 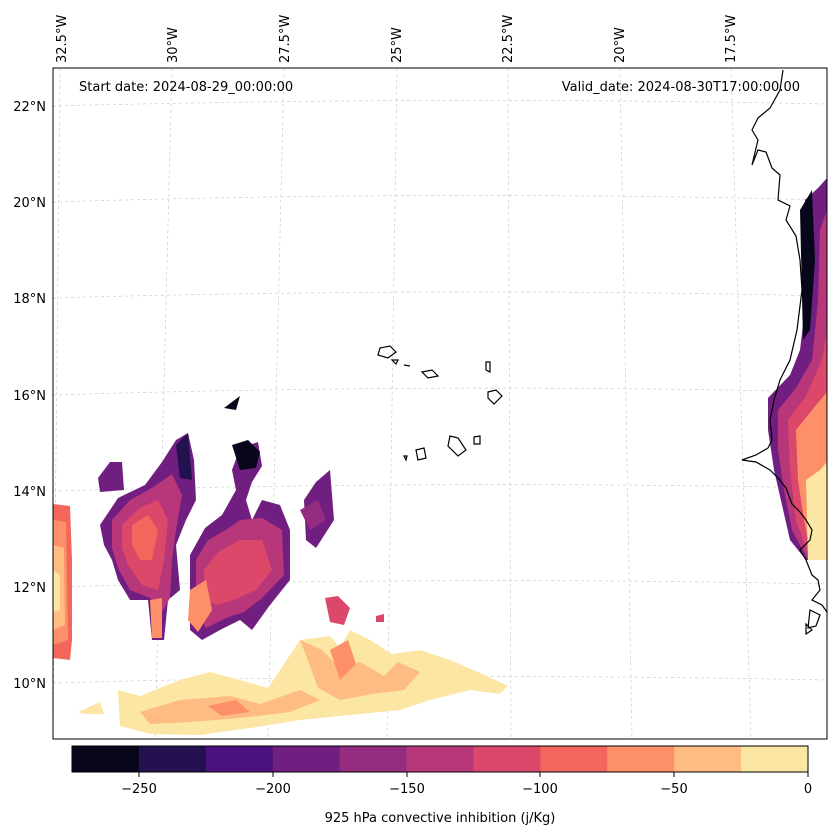 I want to click on colorbar-ticks: −250 −200 −150 −100 −50 0, so click(x=466, y=784).